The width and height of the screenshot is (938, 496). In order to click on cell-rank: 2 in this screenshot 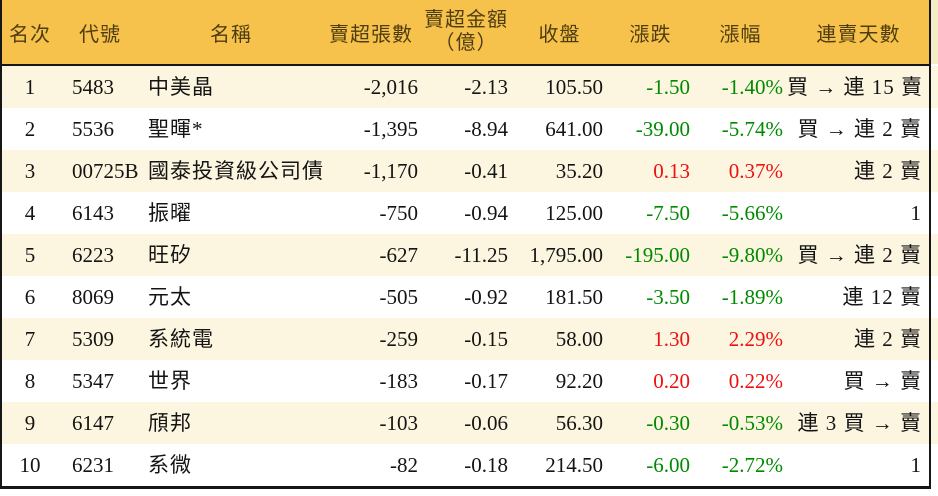, I will do `click(30, 129)`.